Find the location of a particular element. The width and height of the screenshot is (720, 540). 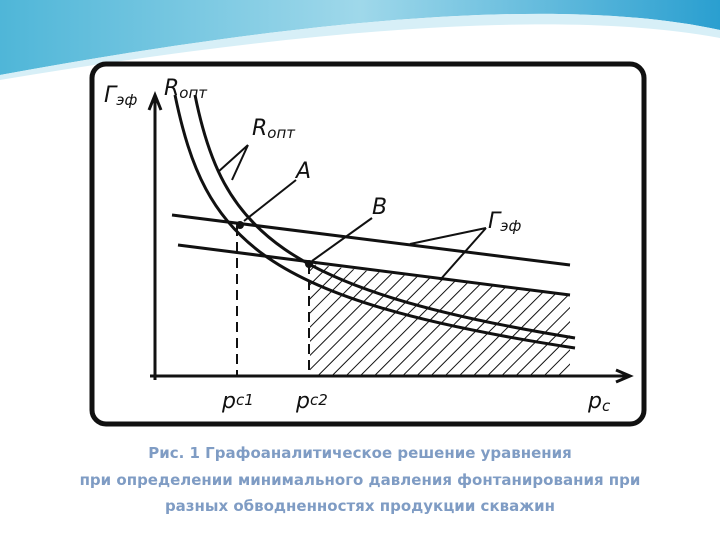

top-wave is located at coordinates (360, 37).